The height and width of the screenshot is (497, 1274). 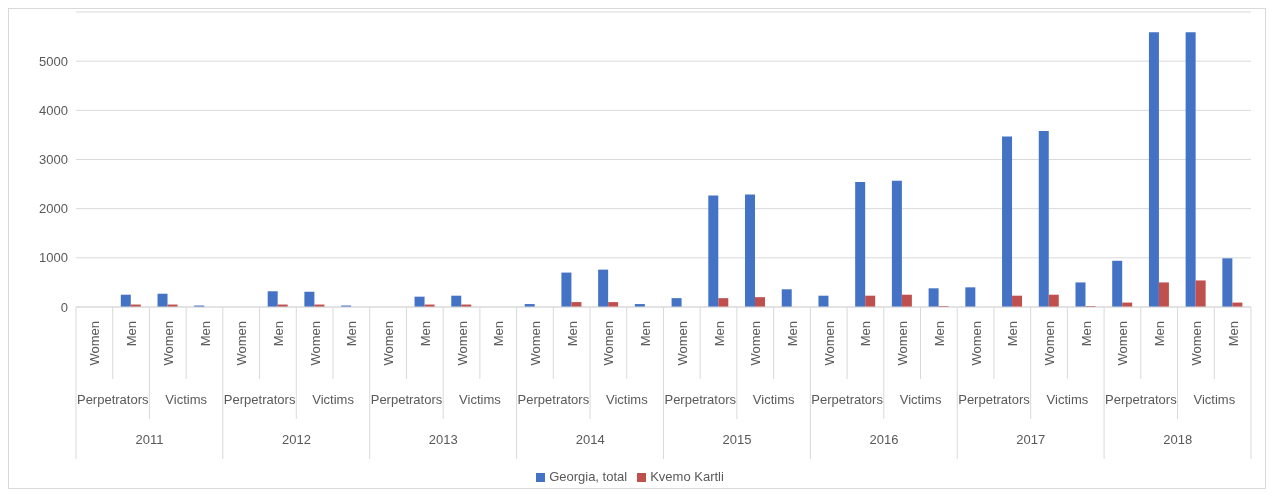 What do you see at coordinates (884, 439) in the screenshot?
I see `text: 2016` at bounding box center [884, 439].